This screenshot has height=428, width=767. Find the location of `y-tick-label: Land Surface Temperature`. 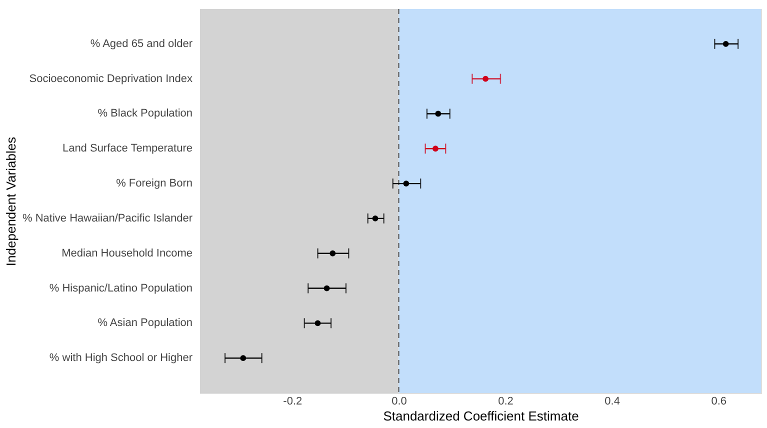

y-tick-label: Land Surface Temperature is located at coordinates (127, 148).